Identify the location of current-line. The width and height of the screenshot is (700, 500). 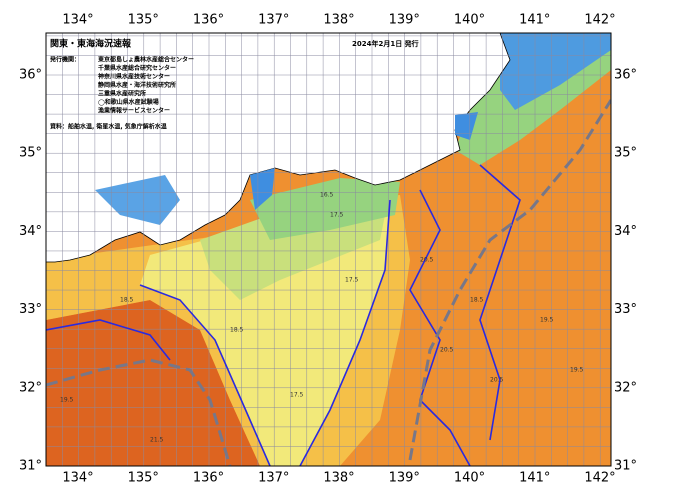
(139, 412).